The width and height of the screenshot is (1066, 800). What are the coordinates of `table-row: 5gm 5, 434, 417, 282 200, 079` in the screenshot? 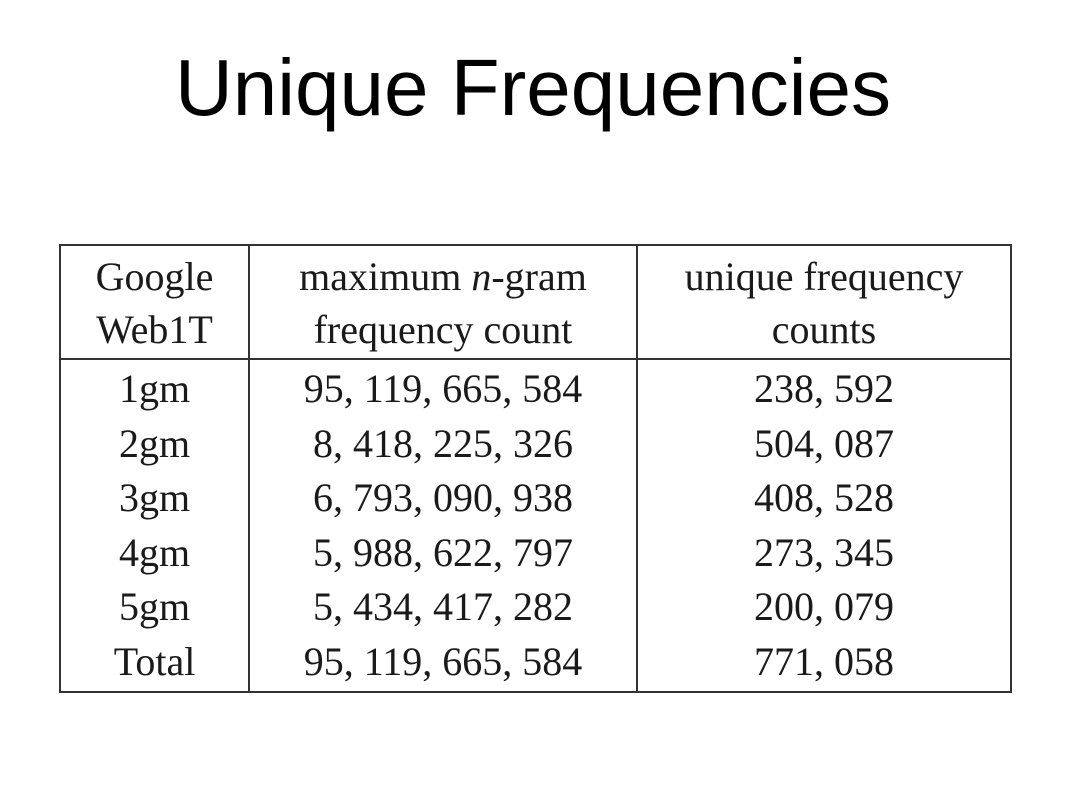 It's located at (535, 607).